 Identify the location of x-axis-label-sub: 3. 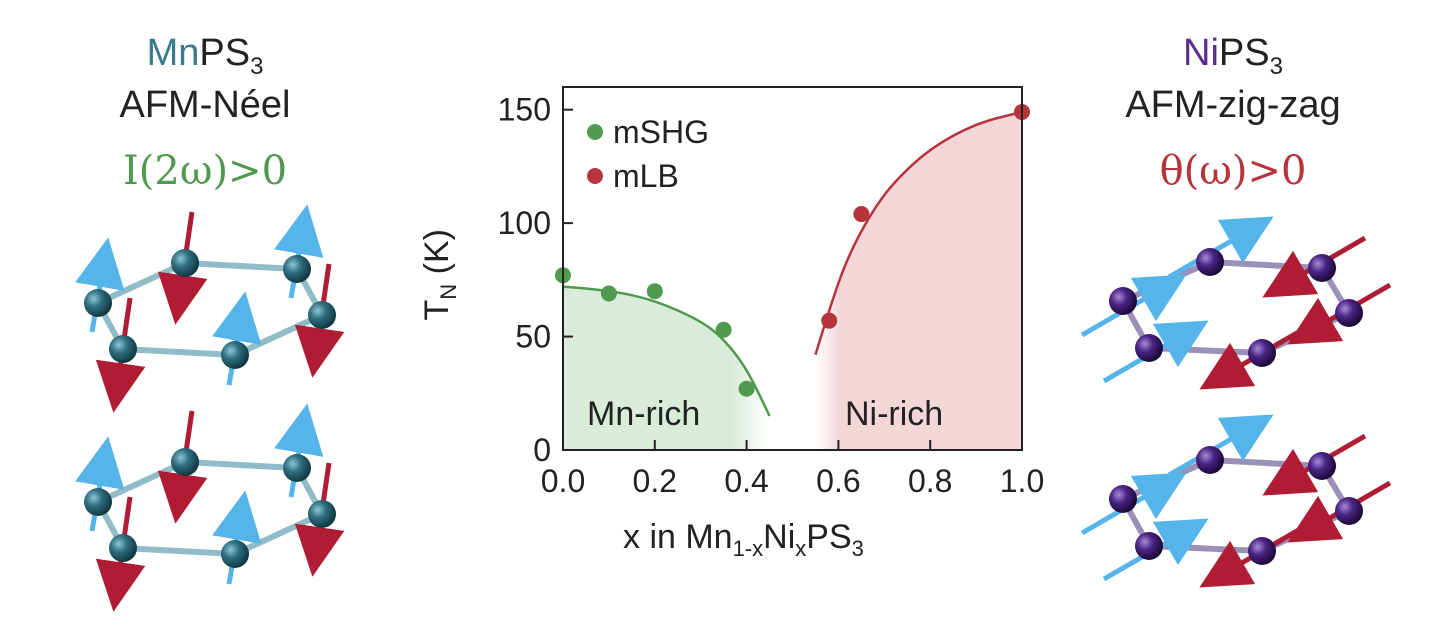
(858, 548).